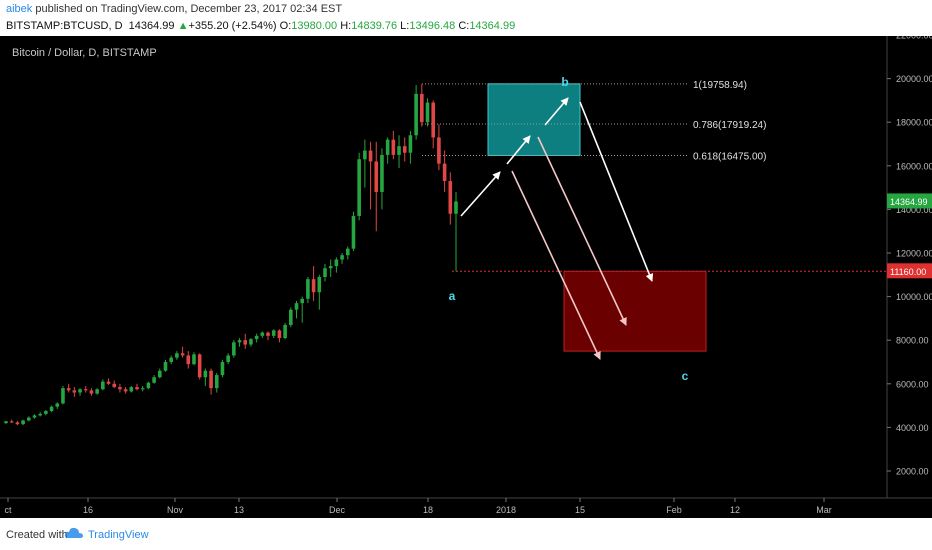 This screenshot has width=932, height=550. What do you see at coordinates (914, 254) in the screenshot?
I see `y-tick-label: 12000.00` at bounding box center [914, 254].